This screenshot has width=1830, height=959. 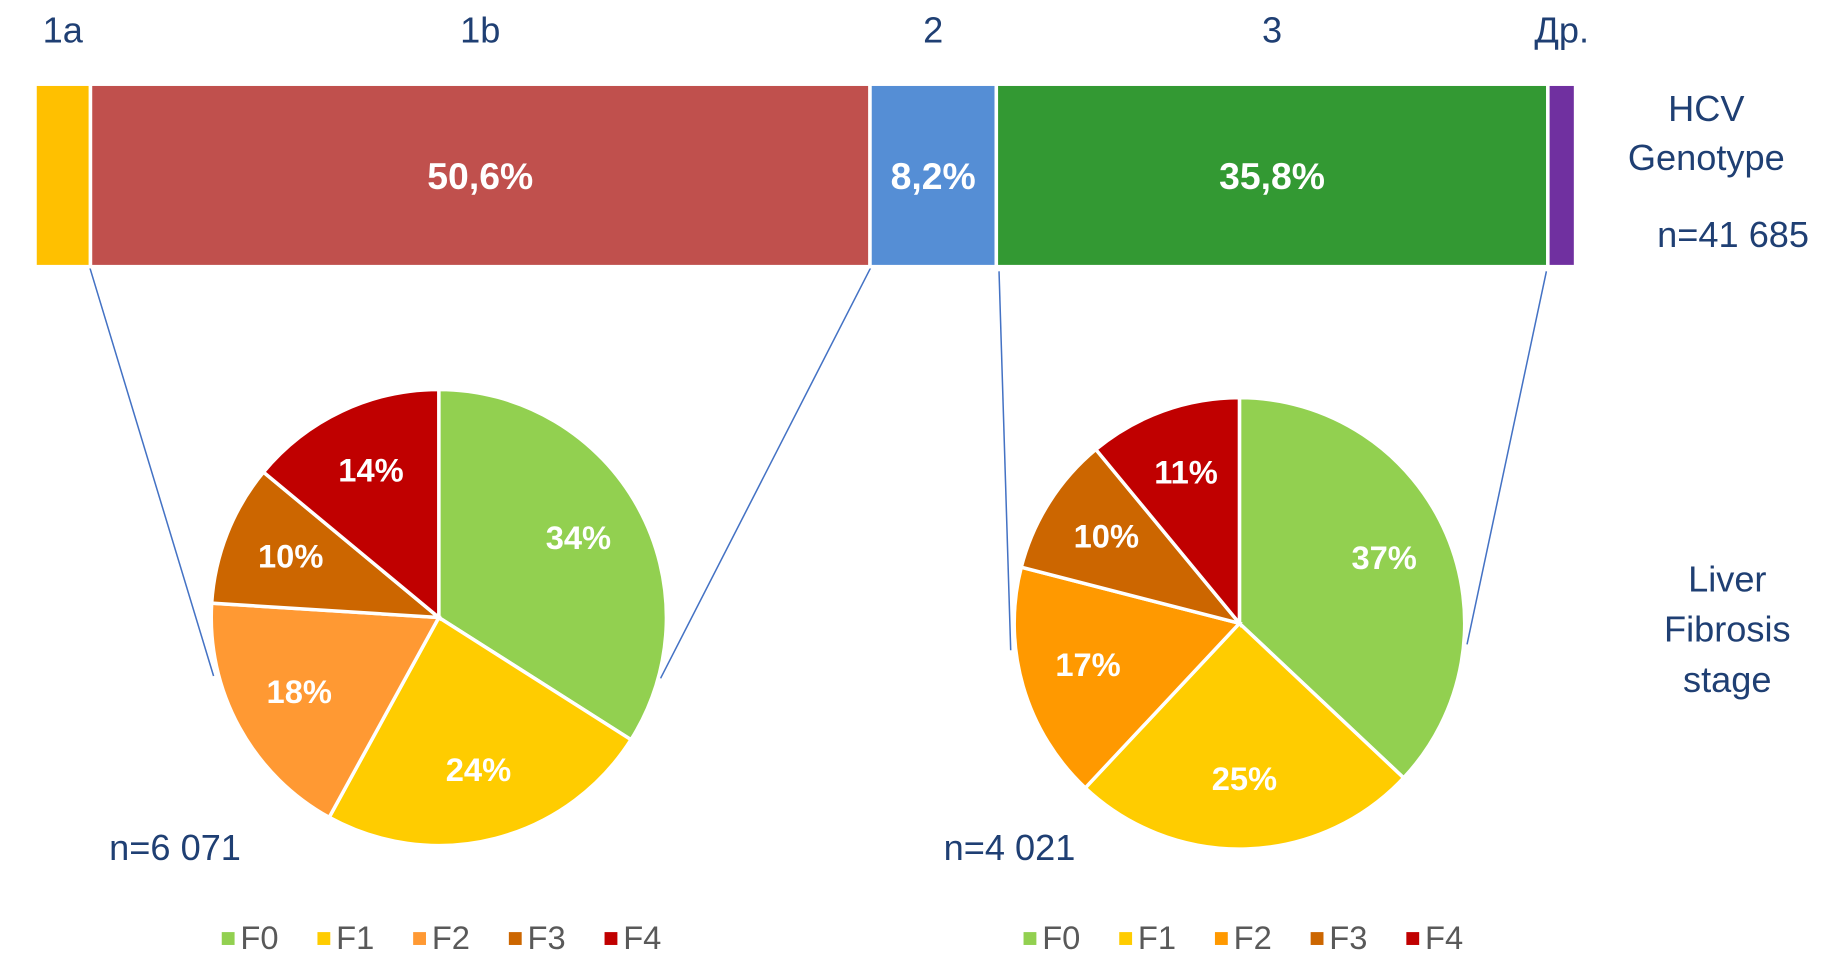 I want to click on data-label: 18%, so click(x=299, y=691).